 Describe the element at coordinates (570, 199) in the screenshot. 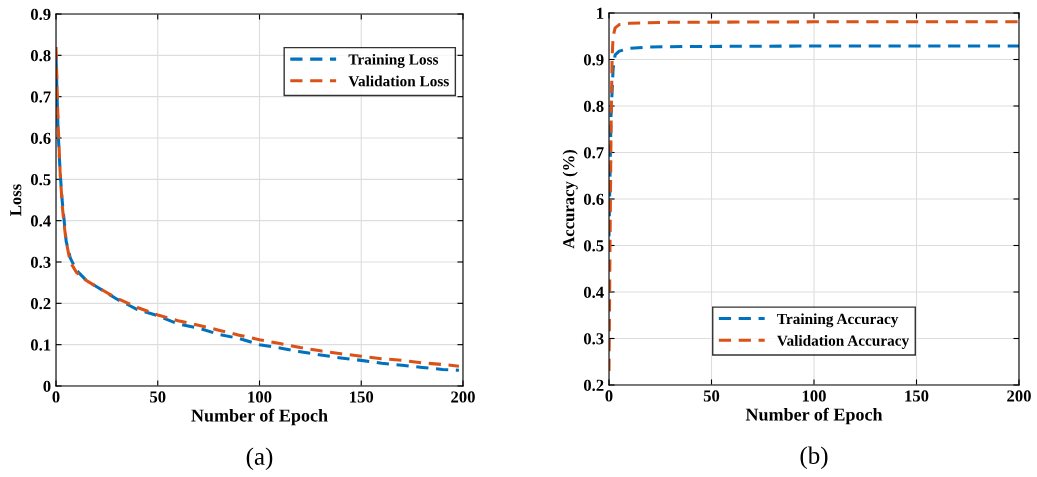

I see `y-axis-title: Accuracy (%)` at that location.